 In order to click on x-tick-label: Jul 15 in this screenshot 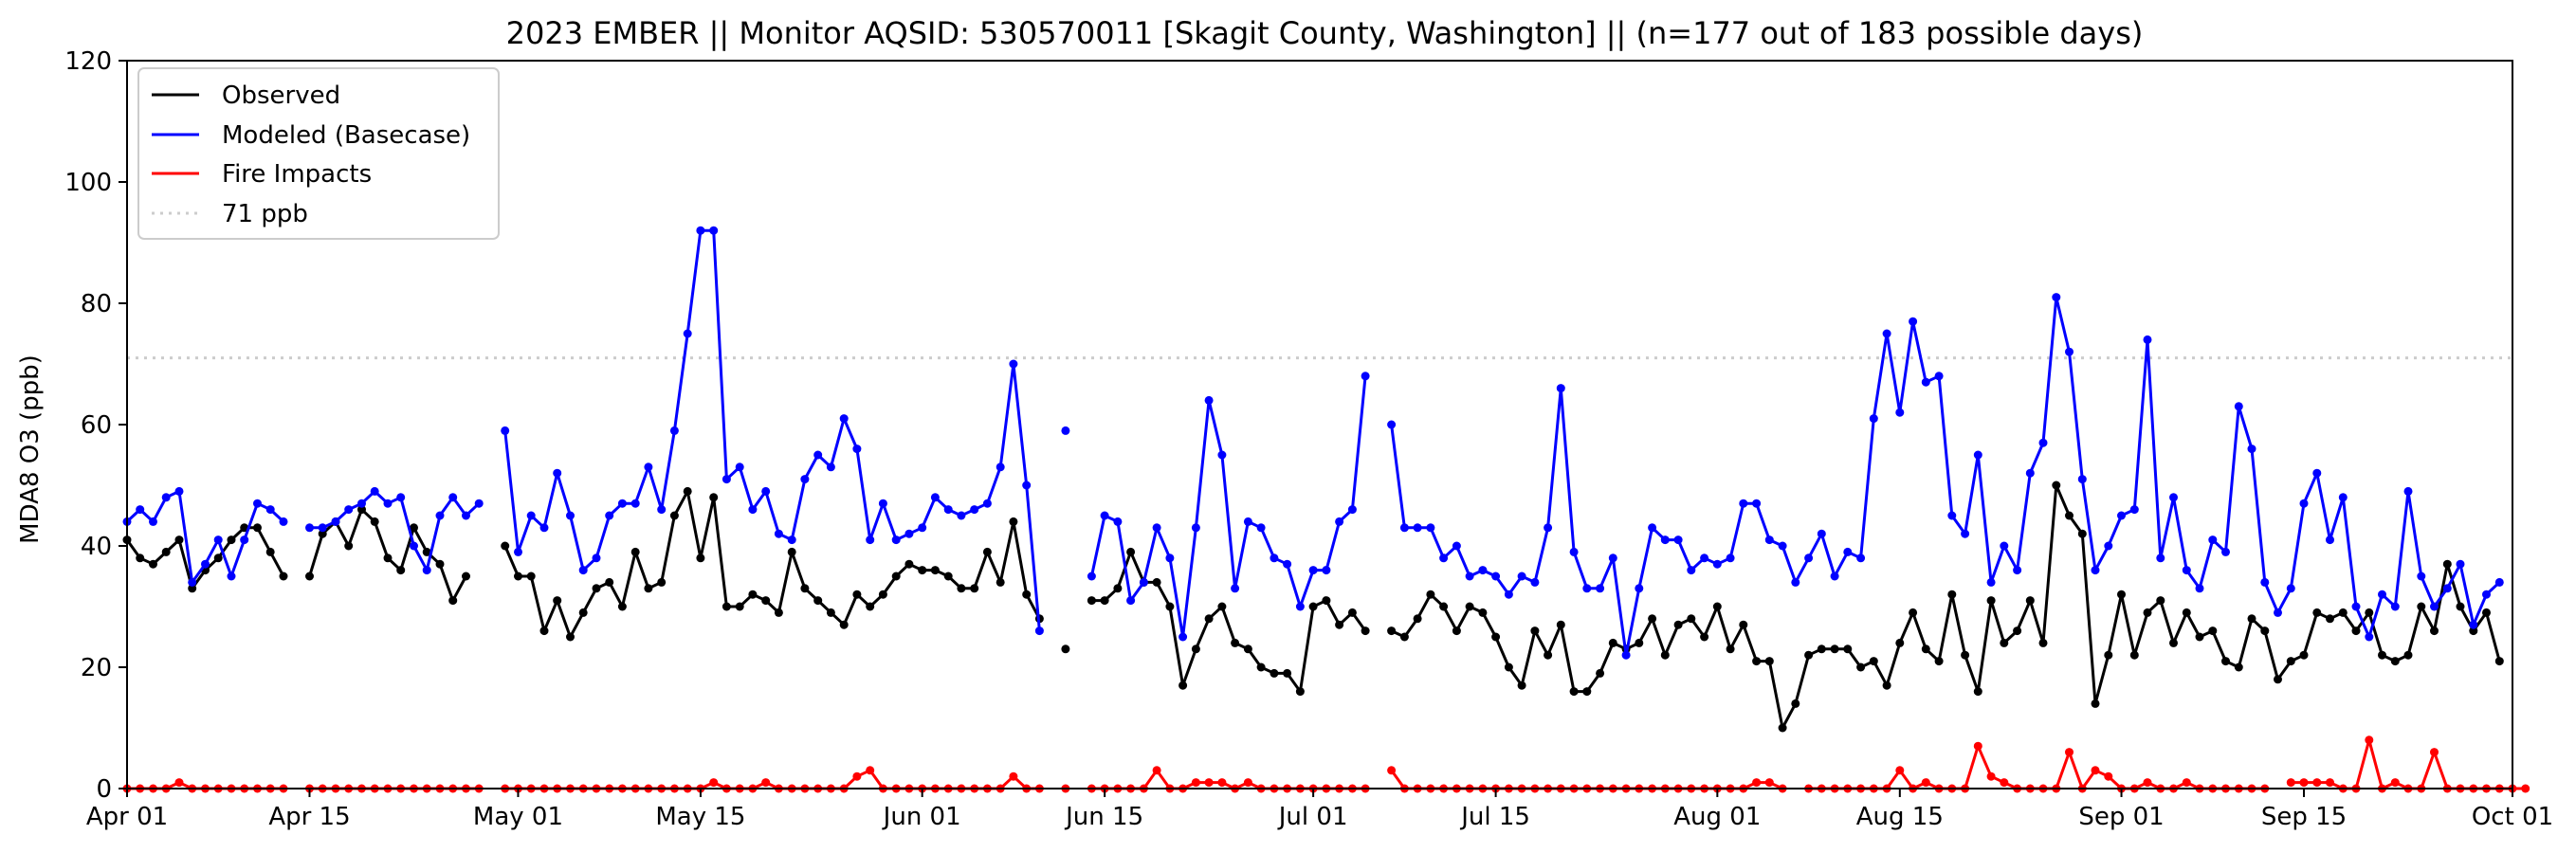, I will do `click(1494, 817)`.